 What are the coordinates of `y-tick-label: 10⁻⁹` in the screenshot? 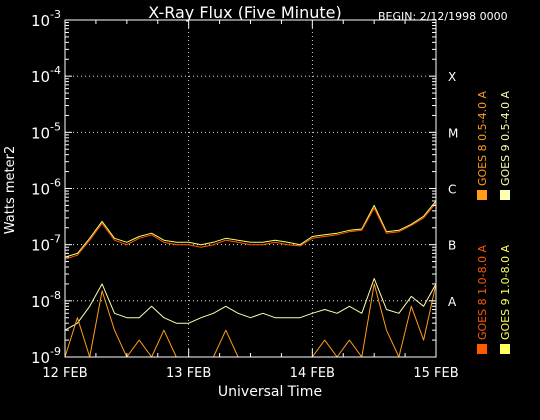 It's located at (46, 356).